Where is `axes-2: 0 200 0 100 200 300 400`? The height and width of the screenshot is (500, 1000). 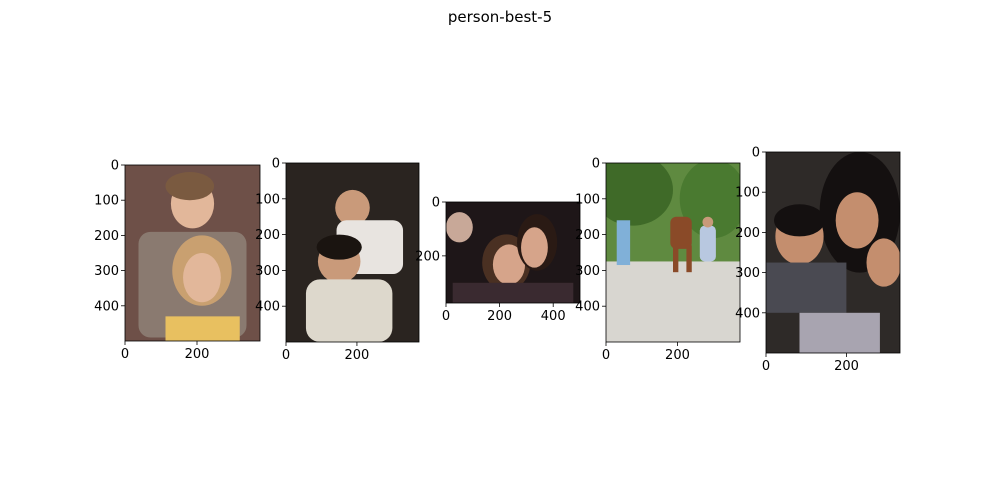 axes-2: 0 200 0 100 200 300 400 is located at coordinates (337, 260).